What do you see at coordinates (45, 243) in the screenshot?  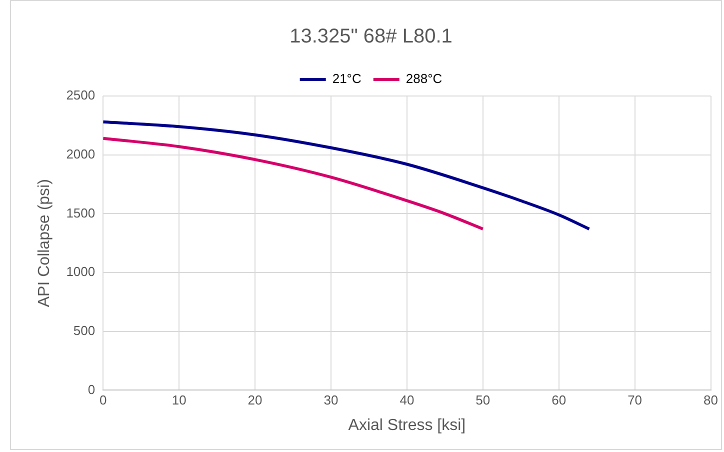 I see `y-axis-title: API Collapse (psi)` at bounding box center [45, 243].